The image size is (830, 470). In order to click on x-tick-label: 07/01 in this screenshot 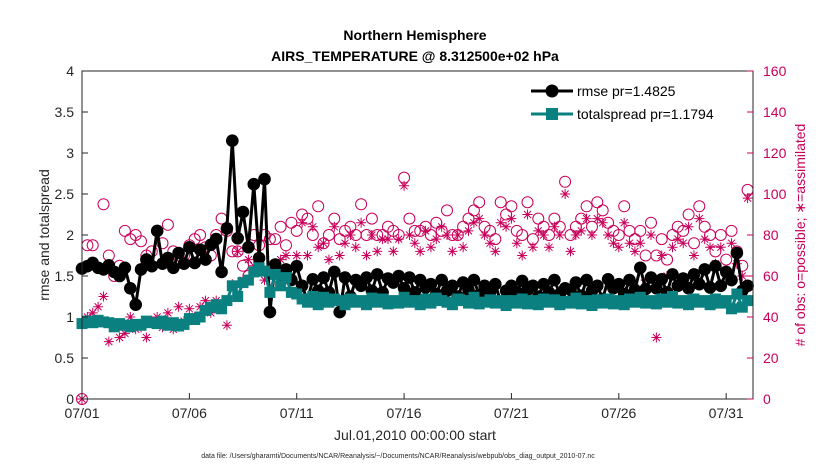, I will do `click(81, 413)`.